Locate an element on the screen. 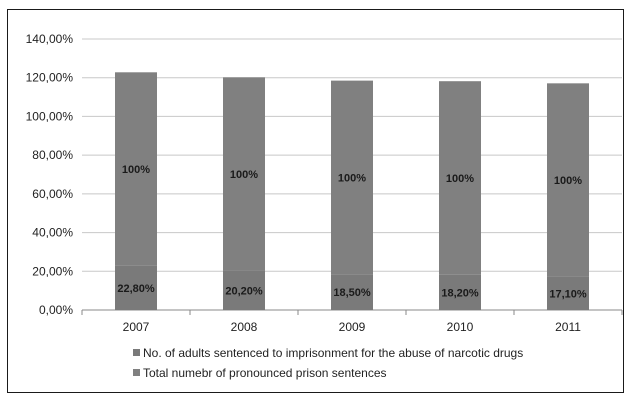 Image resolution: width=632 pixels, height=397 pixels. y-tick-label: 100,00% is located at coordinates (50, 116).